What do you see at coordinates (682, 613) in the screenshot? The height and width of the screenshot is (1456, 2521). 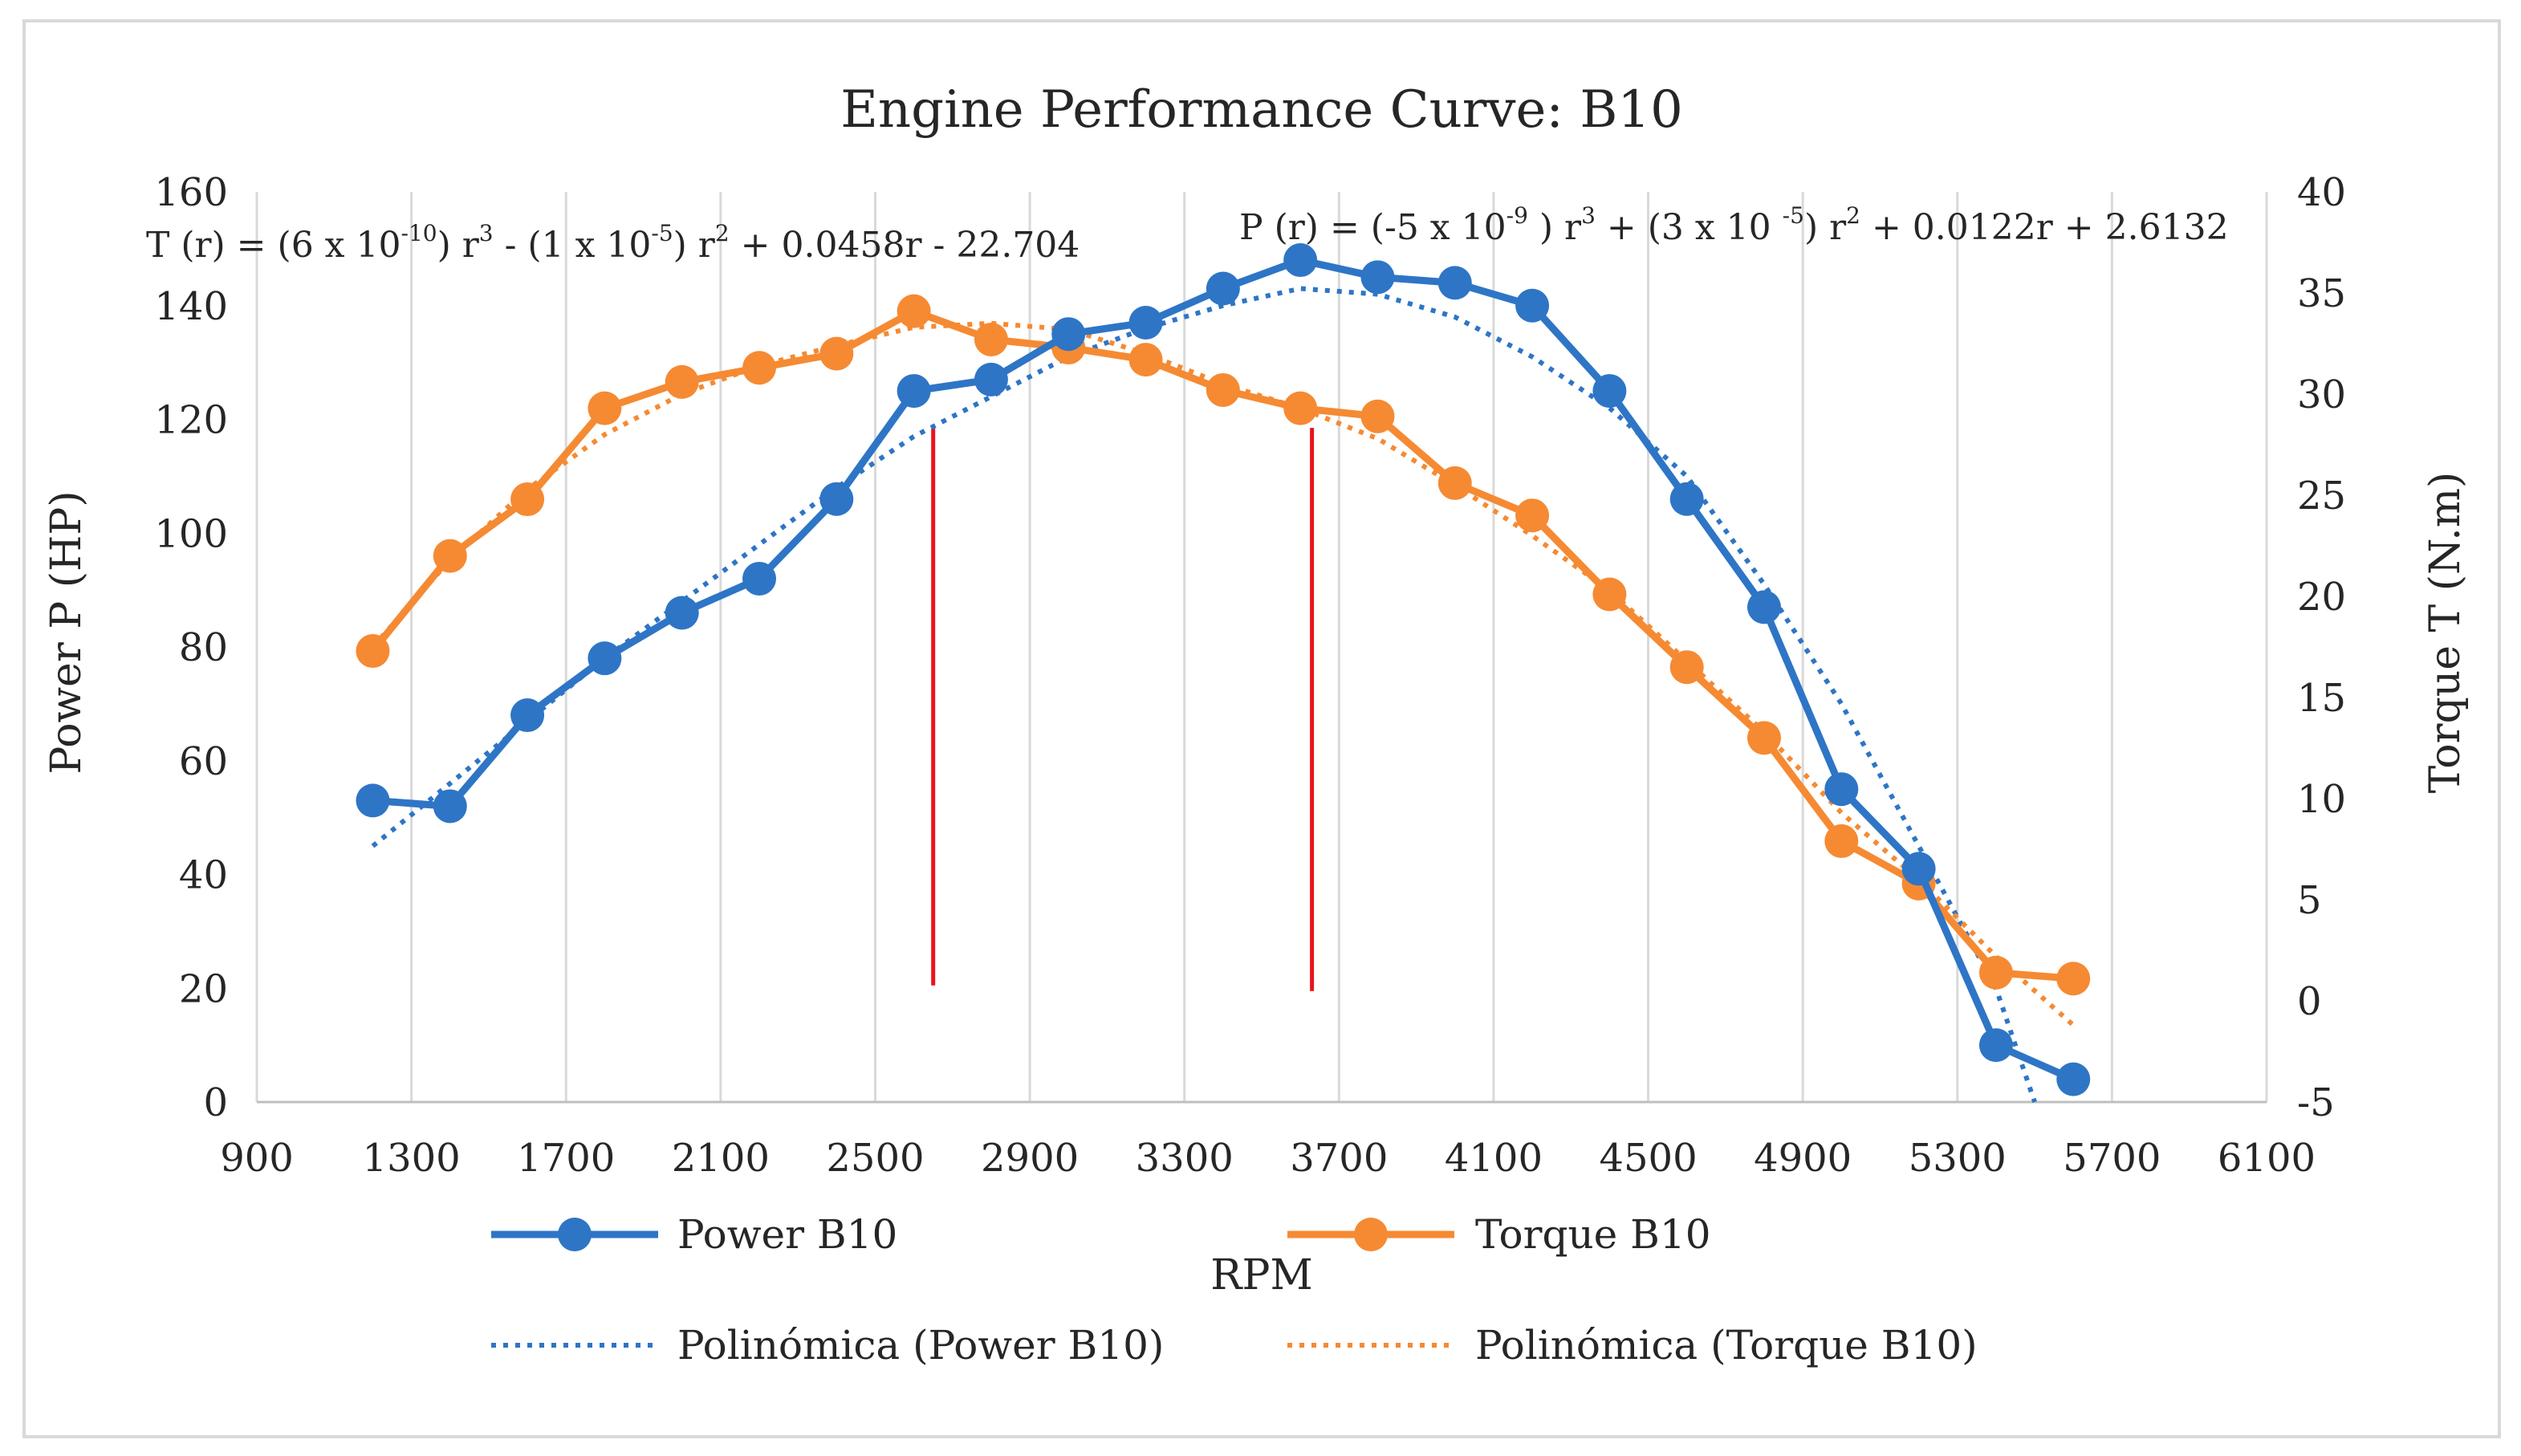 I see `power-point-2000` at bounding box center [682, 613].